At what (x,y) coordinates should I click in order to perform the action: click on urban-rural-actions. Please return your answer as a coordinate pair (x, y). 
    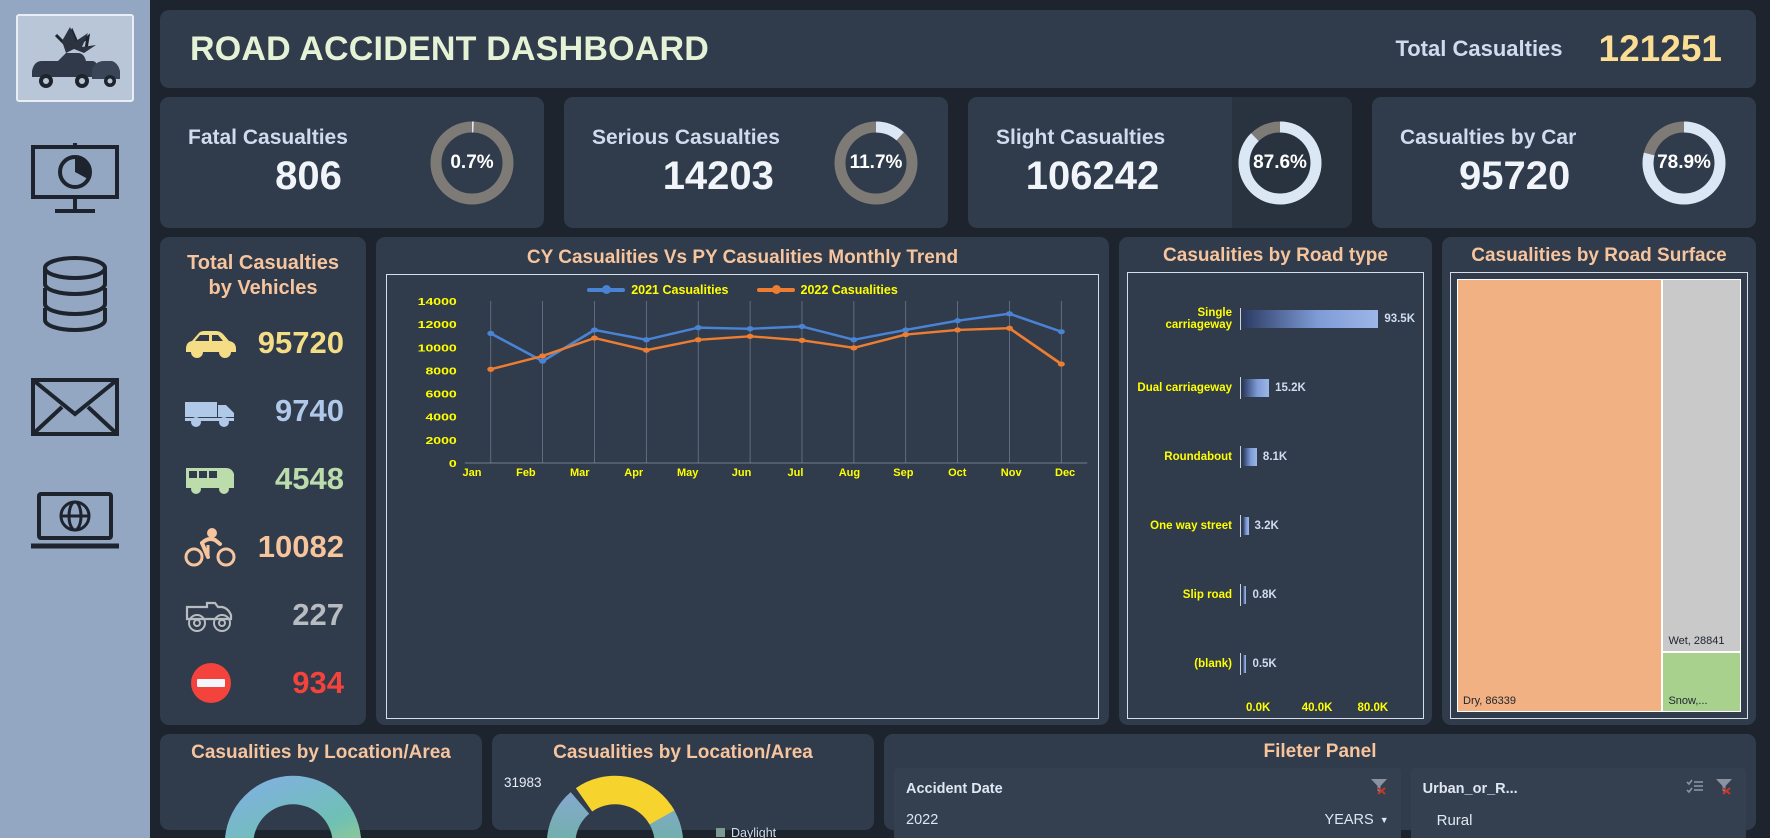
    Looking at the image, I should click on (1710, 788).